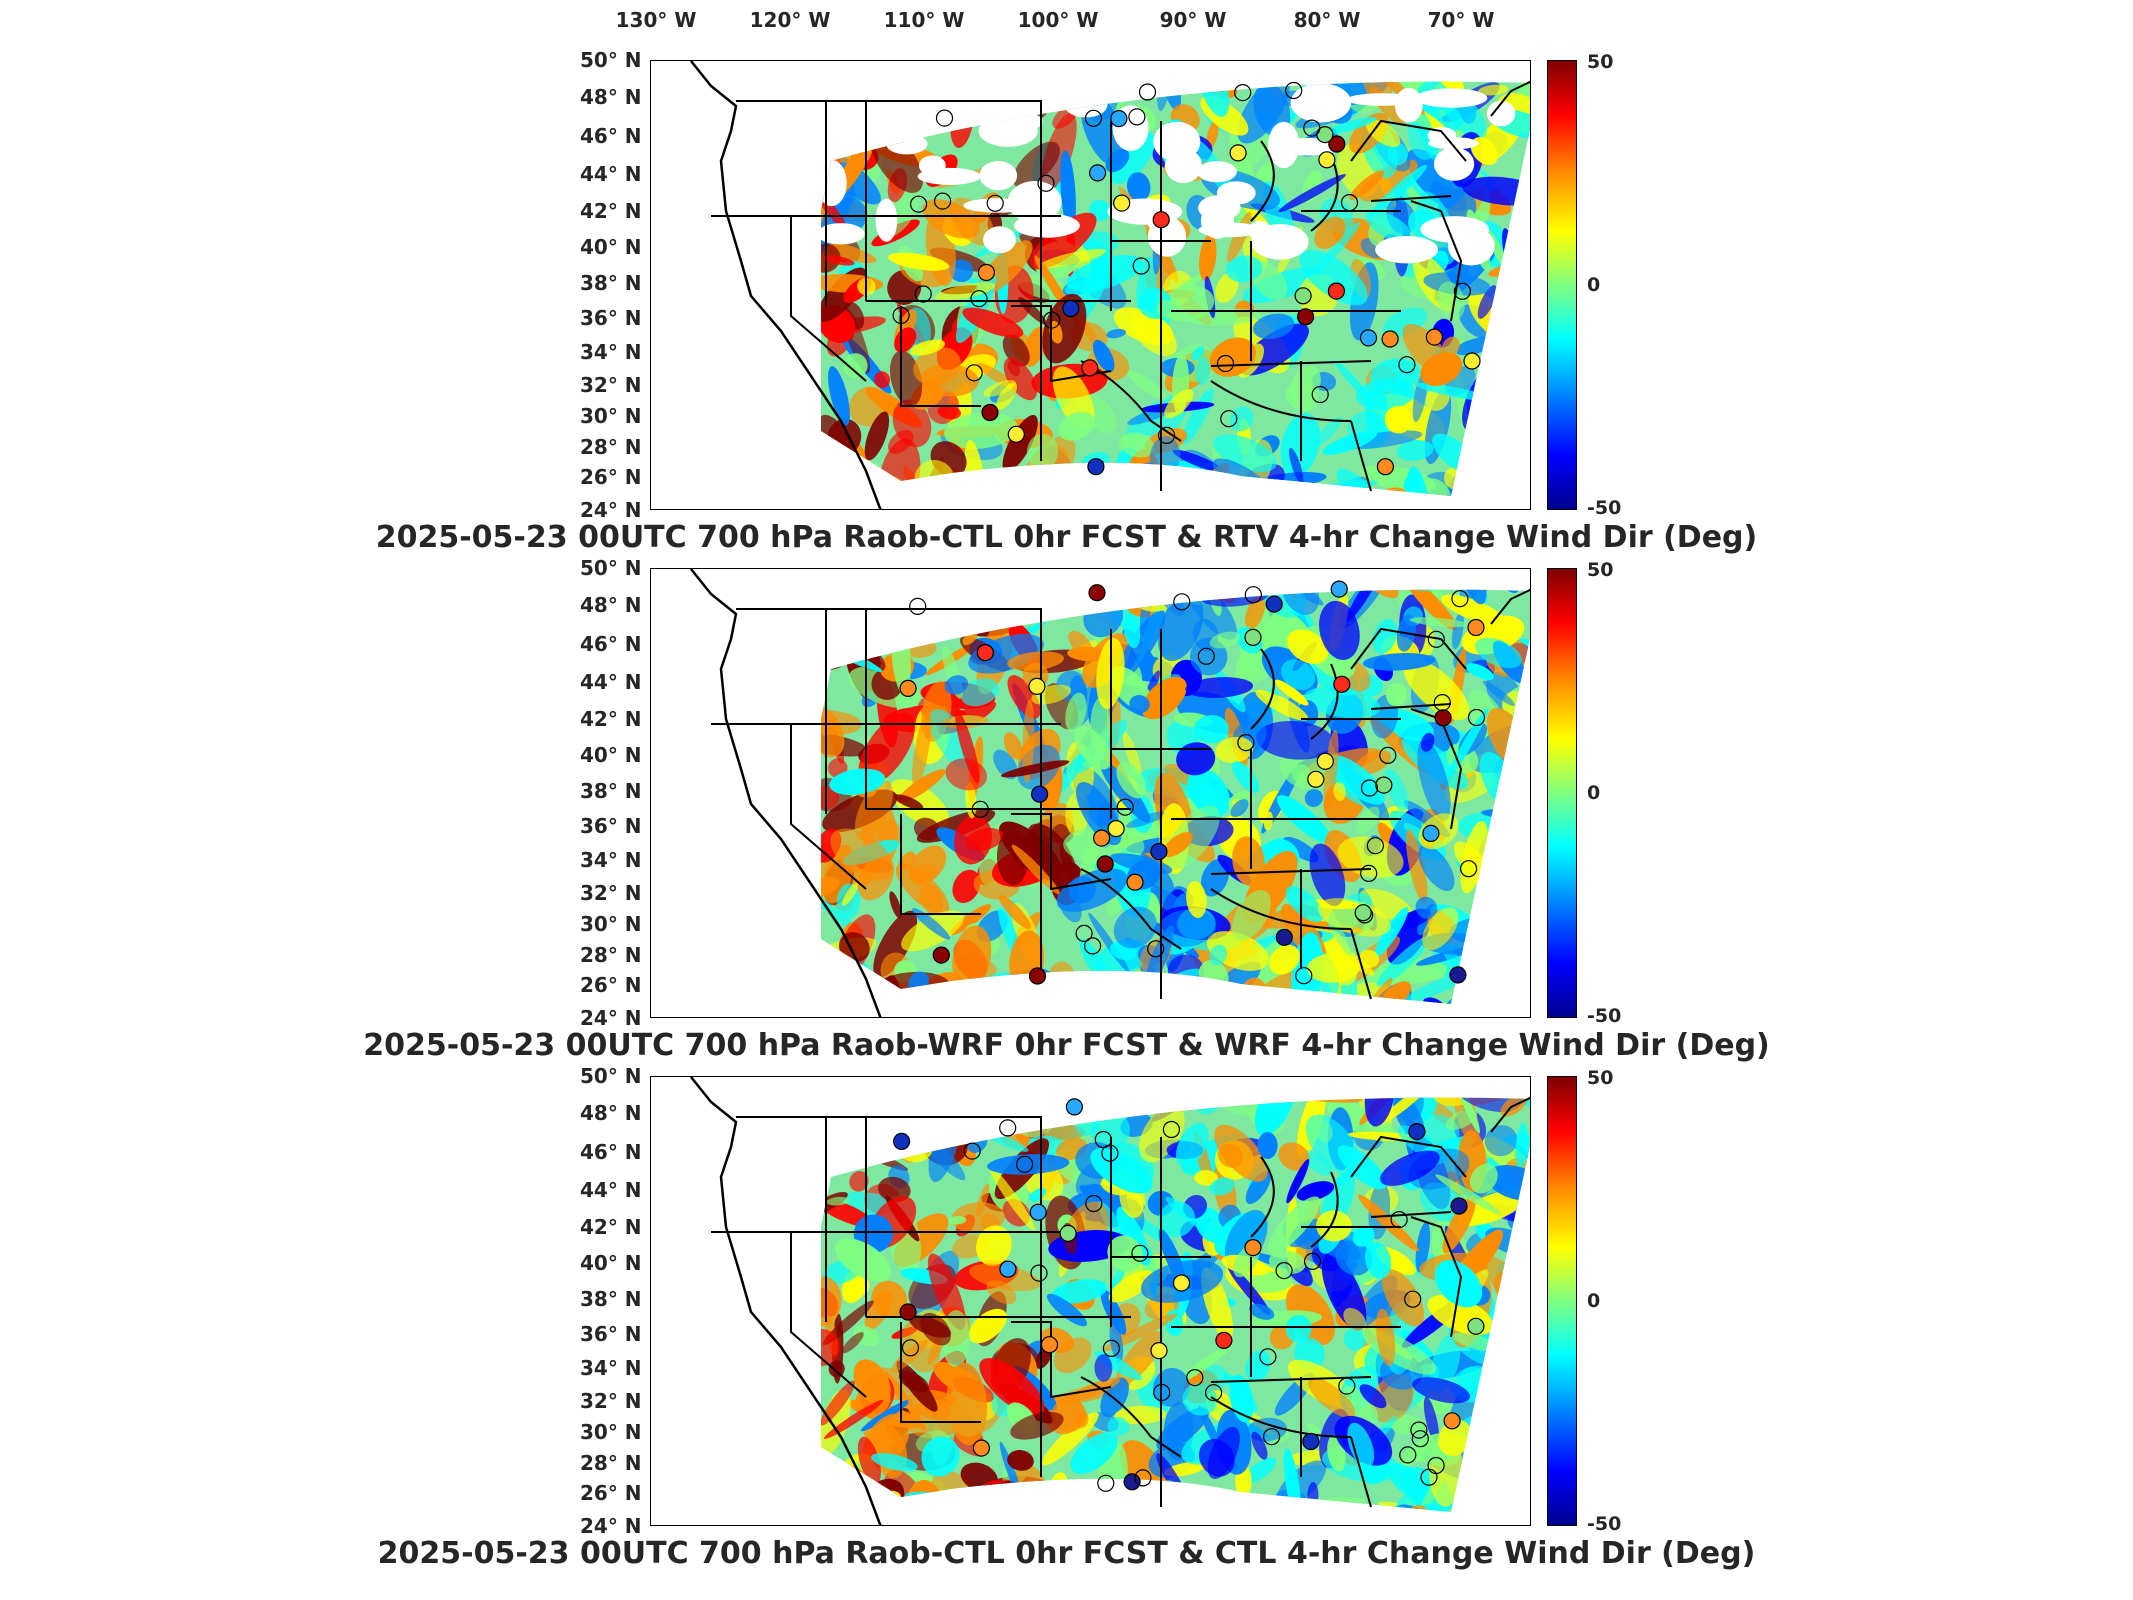 Image resolution: width=2133 pixels, height=1600 pixels. What do you see at coordinates (611, 791) in the screenshot?
I see `lat-label: 38° N` at bounding box center [611, 791].